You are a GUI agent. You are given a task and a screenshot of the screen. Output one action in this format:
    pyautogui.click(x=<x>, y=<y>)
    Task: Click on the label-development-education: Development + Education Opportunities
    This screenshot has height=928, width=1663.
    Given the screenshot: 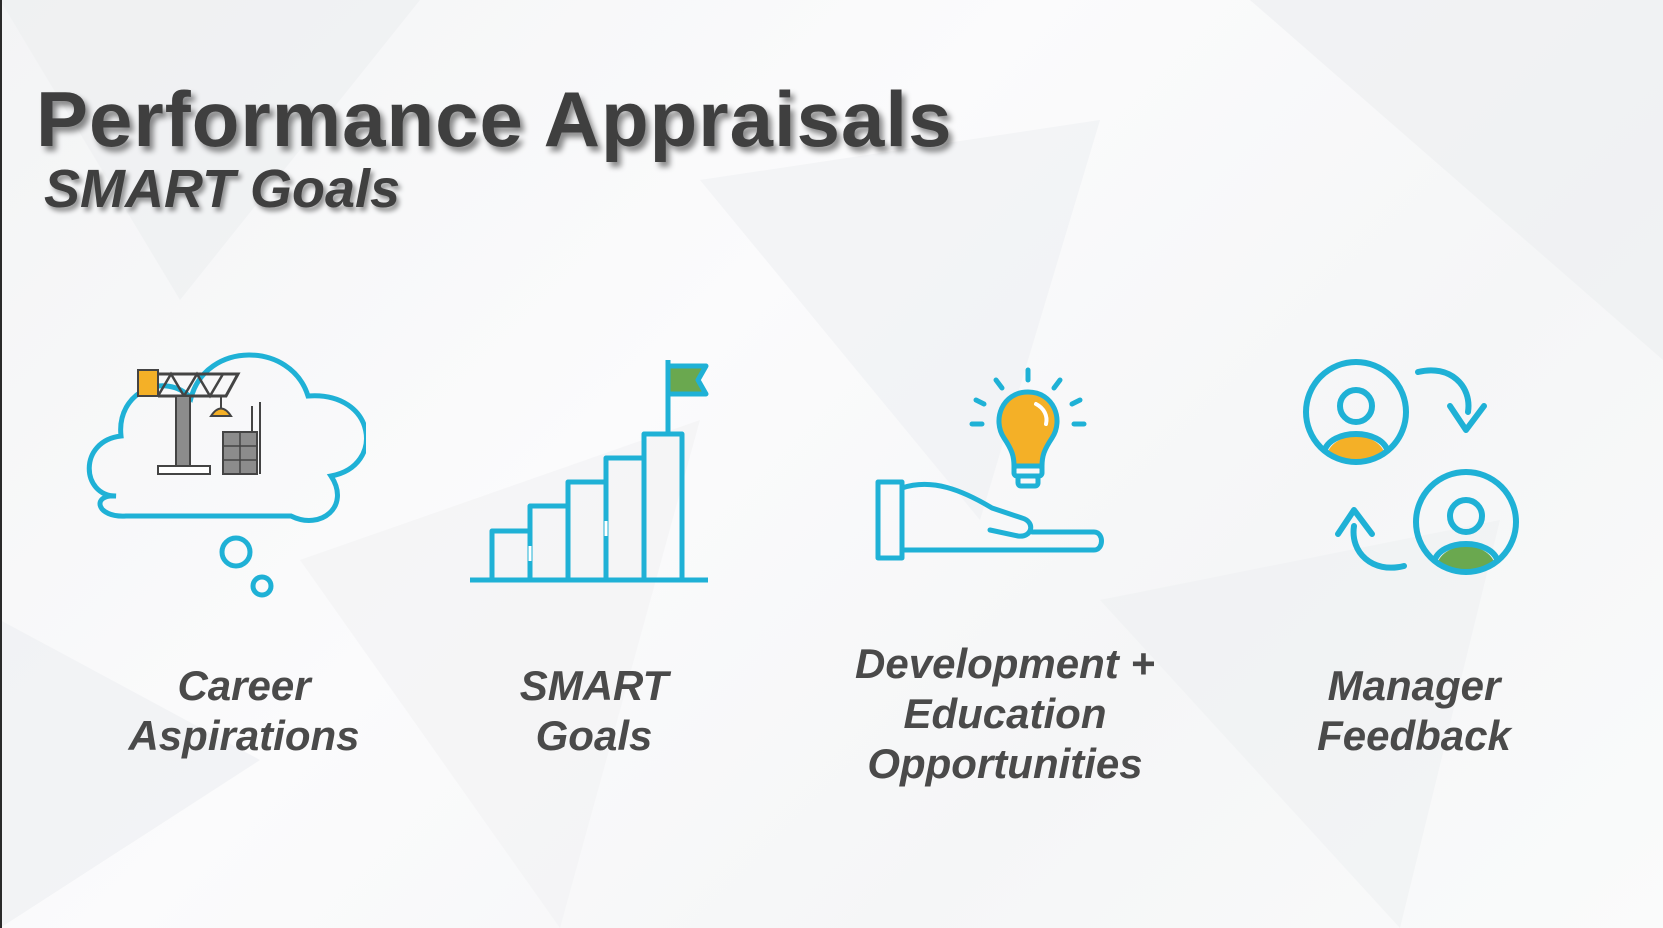 What is the action you would take?
    pyautogui.click(x=1005, y=713)
    